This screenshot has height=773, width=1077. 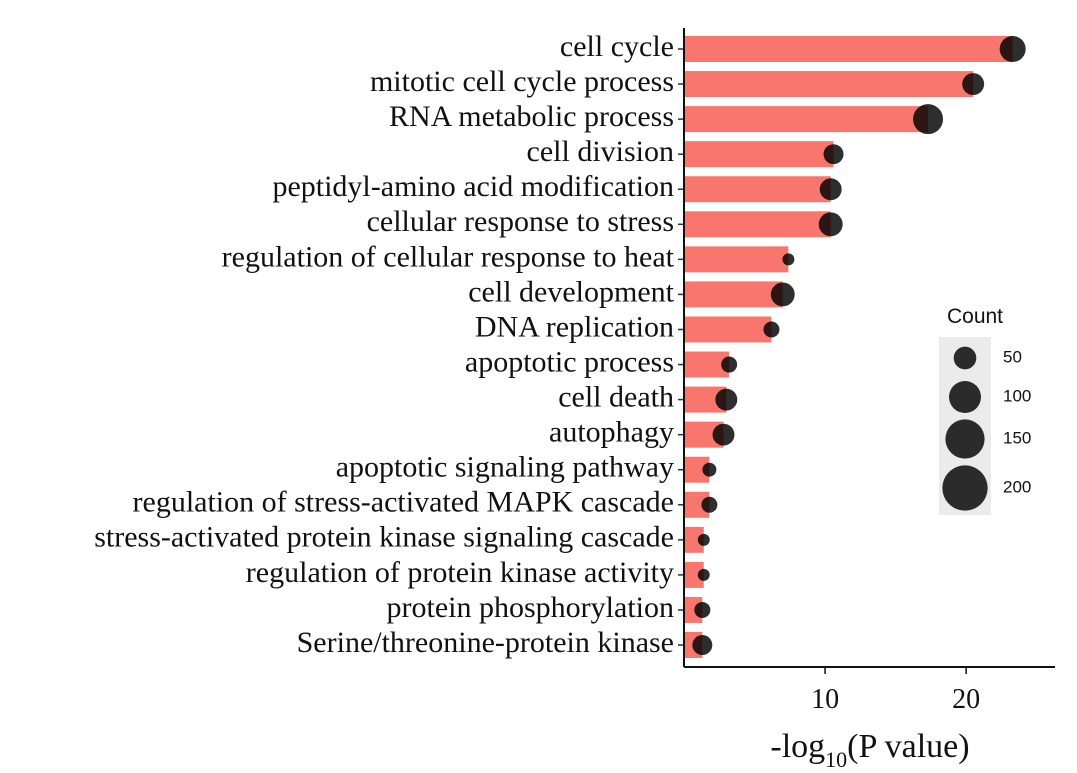 I want to click on y-tick-label: apoptotic signaling pathway, so click(x=505, y=467).